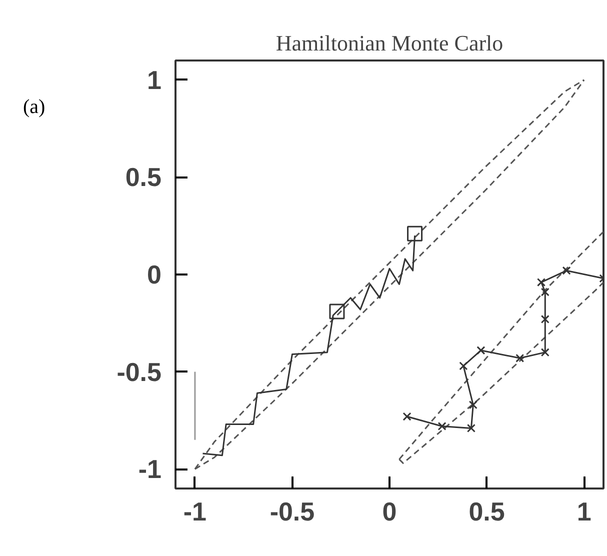 Image resolution: width=607 pixels, height=556 pixels. What do you see at coordinates (34, 107) in the screenshot?
I see `text: (a)` at bounding box center [34, 107].